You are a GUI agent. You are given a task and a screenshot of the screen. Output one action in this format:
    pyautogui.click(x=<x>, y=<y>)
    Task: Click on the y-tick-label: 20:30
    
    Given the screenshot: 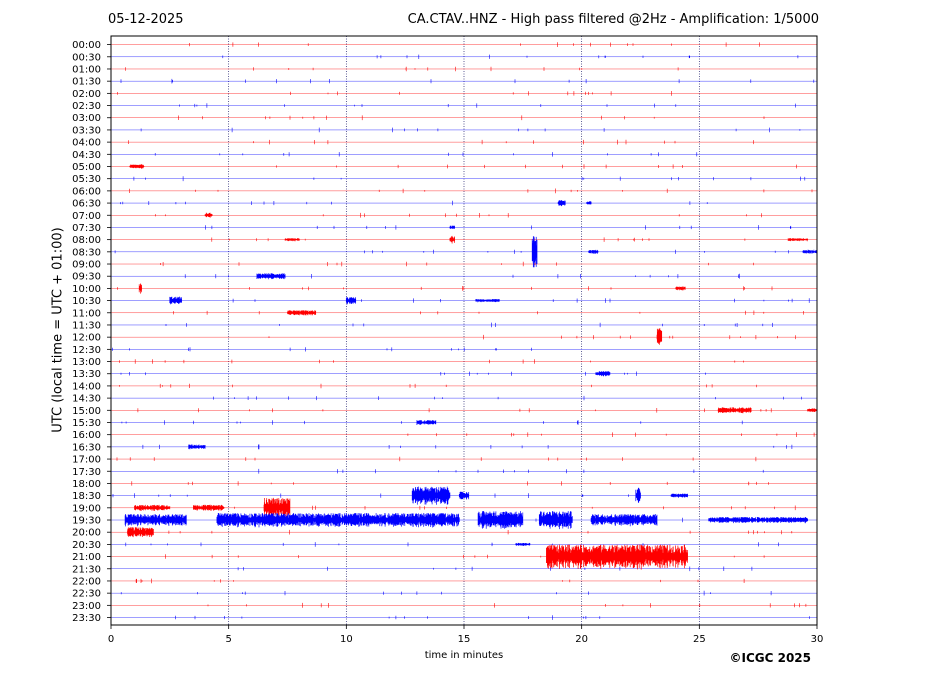 What is the action you would take?
    pyautogui.click(x=86, y=545)
    